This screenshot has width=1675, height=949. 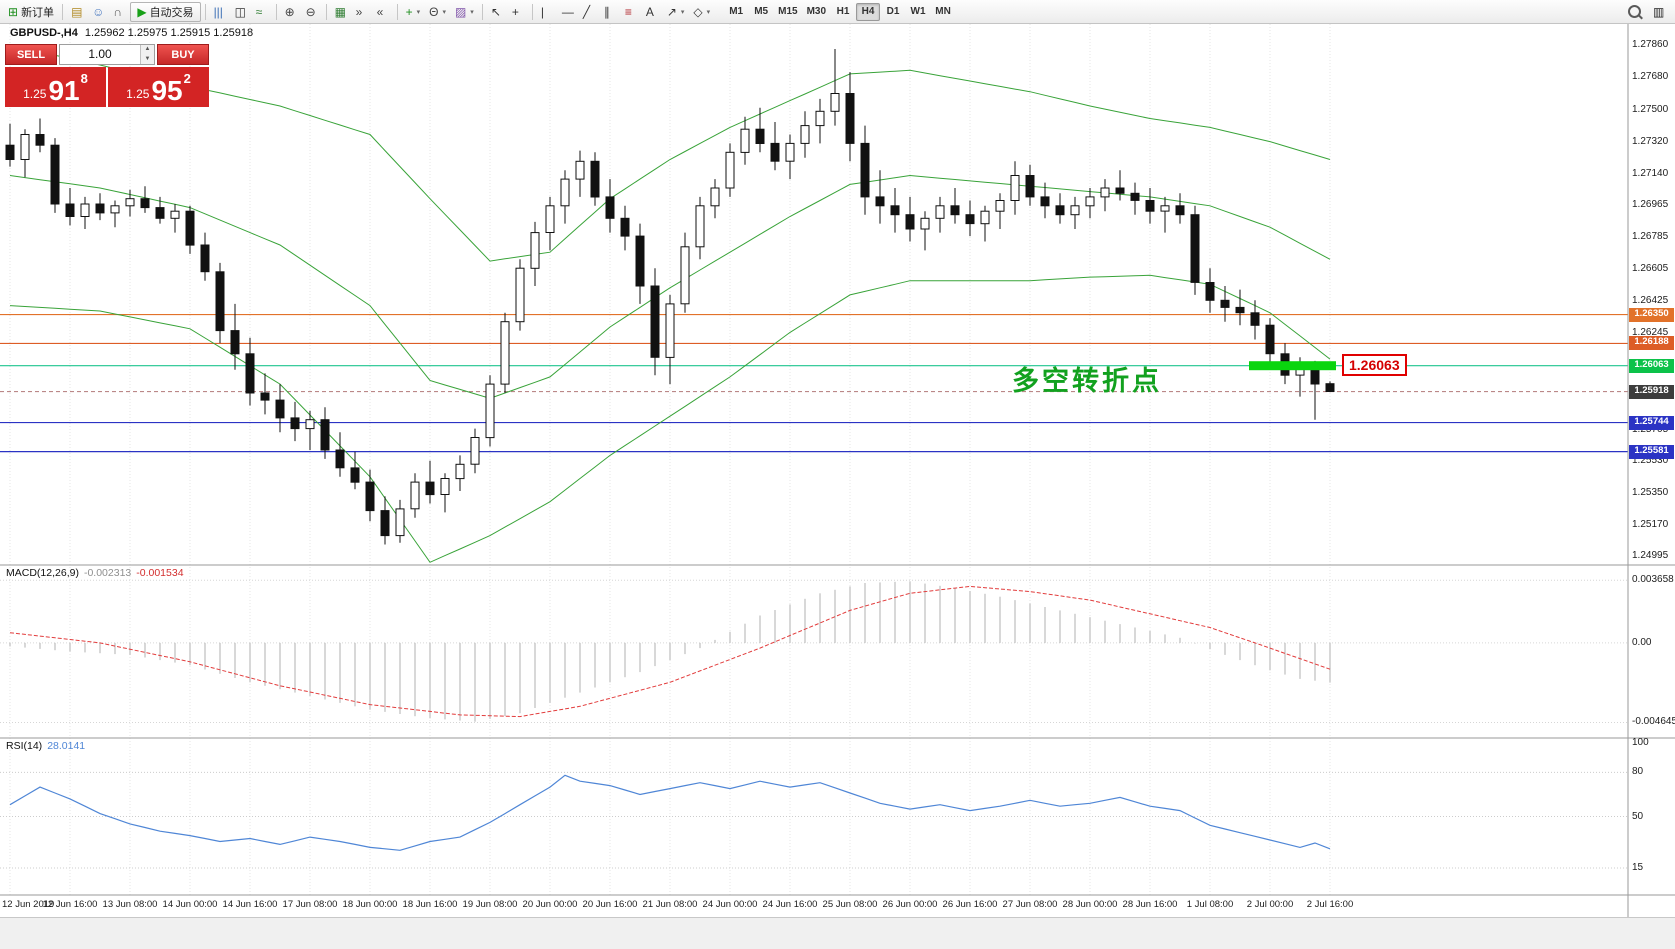 What do you see at coordinates (409, 11) in the screenshot?
I see `indicators-icon-glyph: +` at bounding box center [409, 11].